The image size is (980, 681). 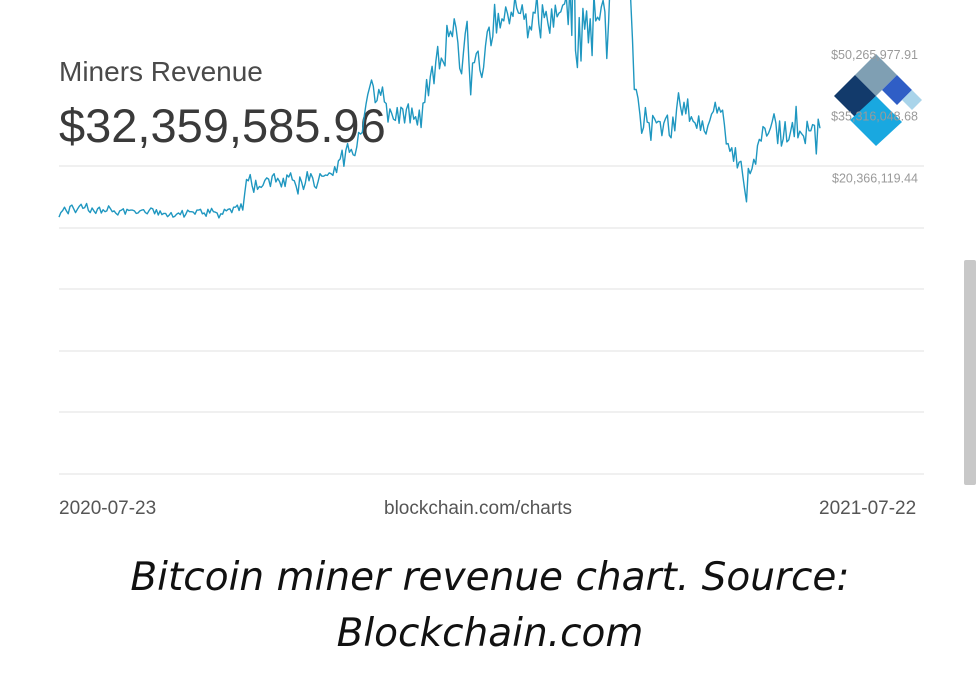 I want to click on y-tick-label: $20,366,119.44, so click(x=875, y=179).